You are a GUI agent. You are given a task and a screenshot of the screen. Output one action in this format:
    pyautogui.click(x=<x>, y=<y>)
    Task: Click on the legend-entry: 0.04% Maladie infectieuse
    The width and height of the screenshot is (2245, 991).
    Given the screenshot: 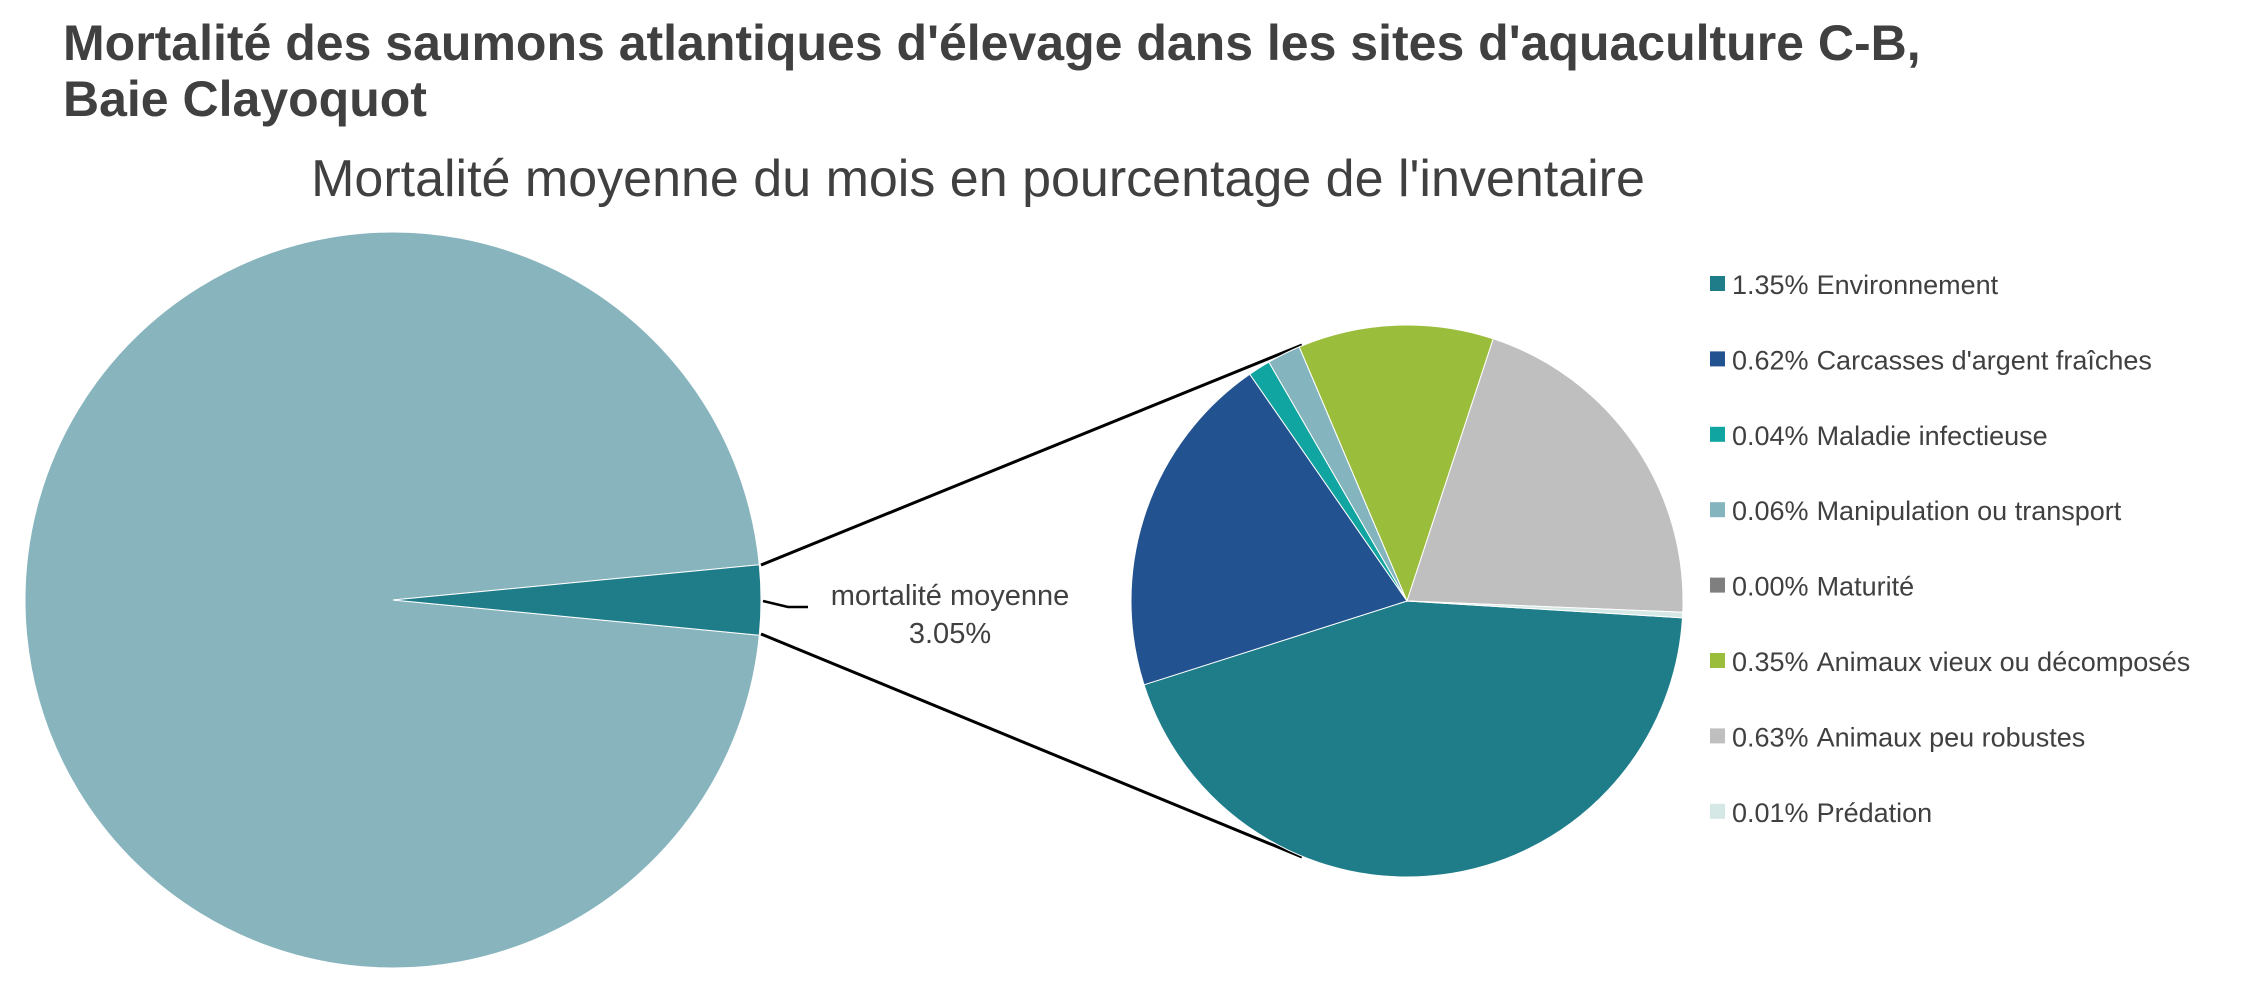 What is the action you would take?
    pyautogui.click(x=1890, y=436)
    